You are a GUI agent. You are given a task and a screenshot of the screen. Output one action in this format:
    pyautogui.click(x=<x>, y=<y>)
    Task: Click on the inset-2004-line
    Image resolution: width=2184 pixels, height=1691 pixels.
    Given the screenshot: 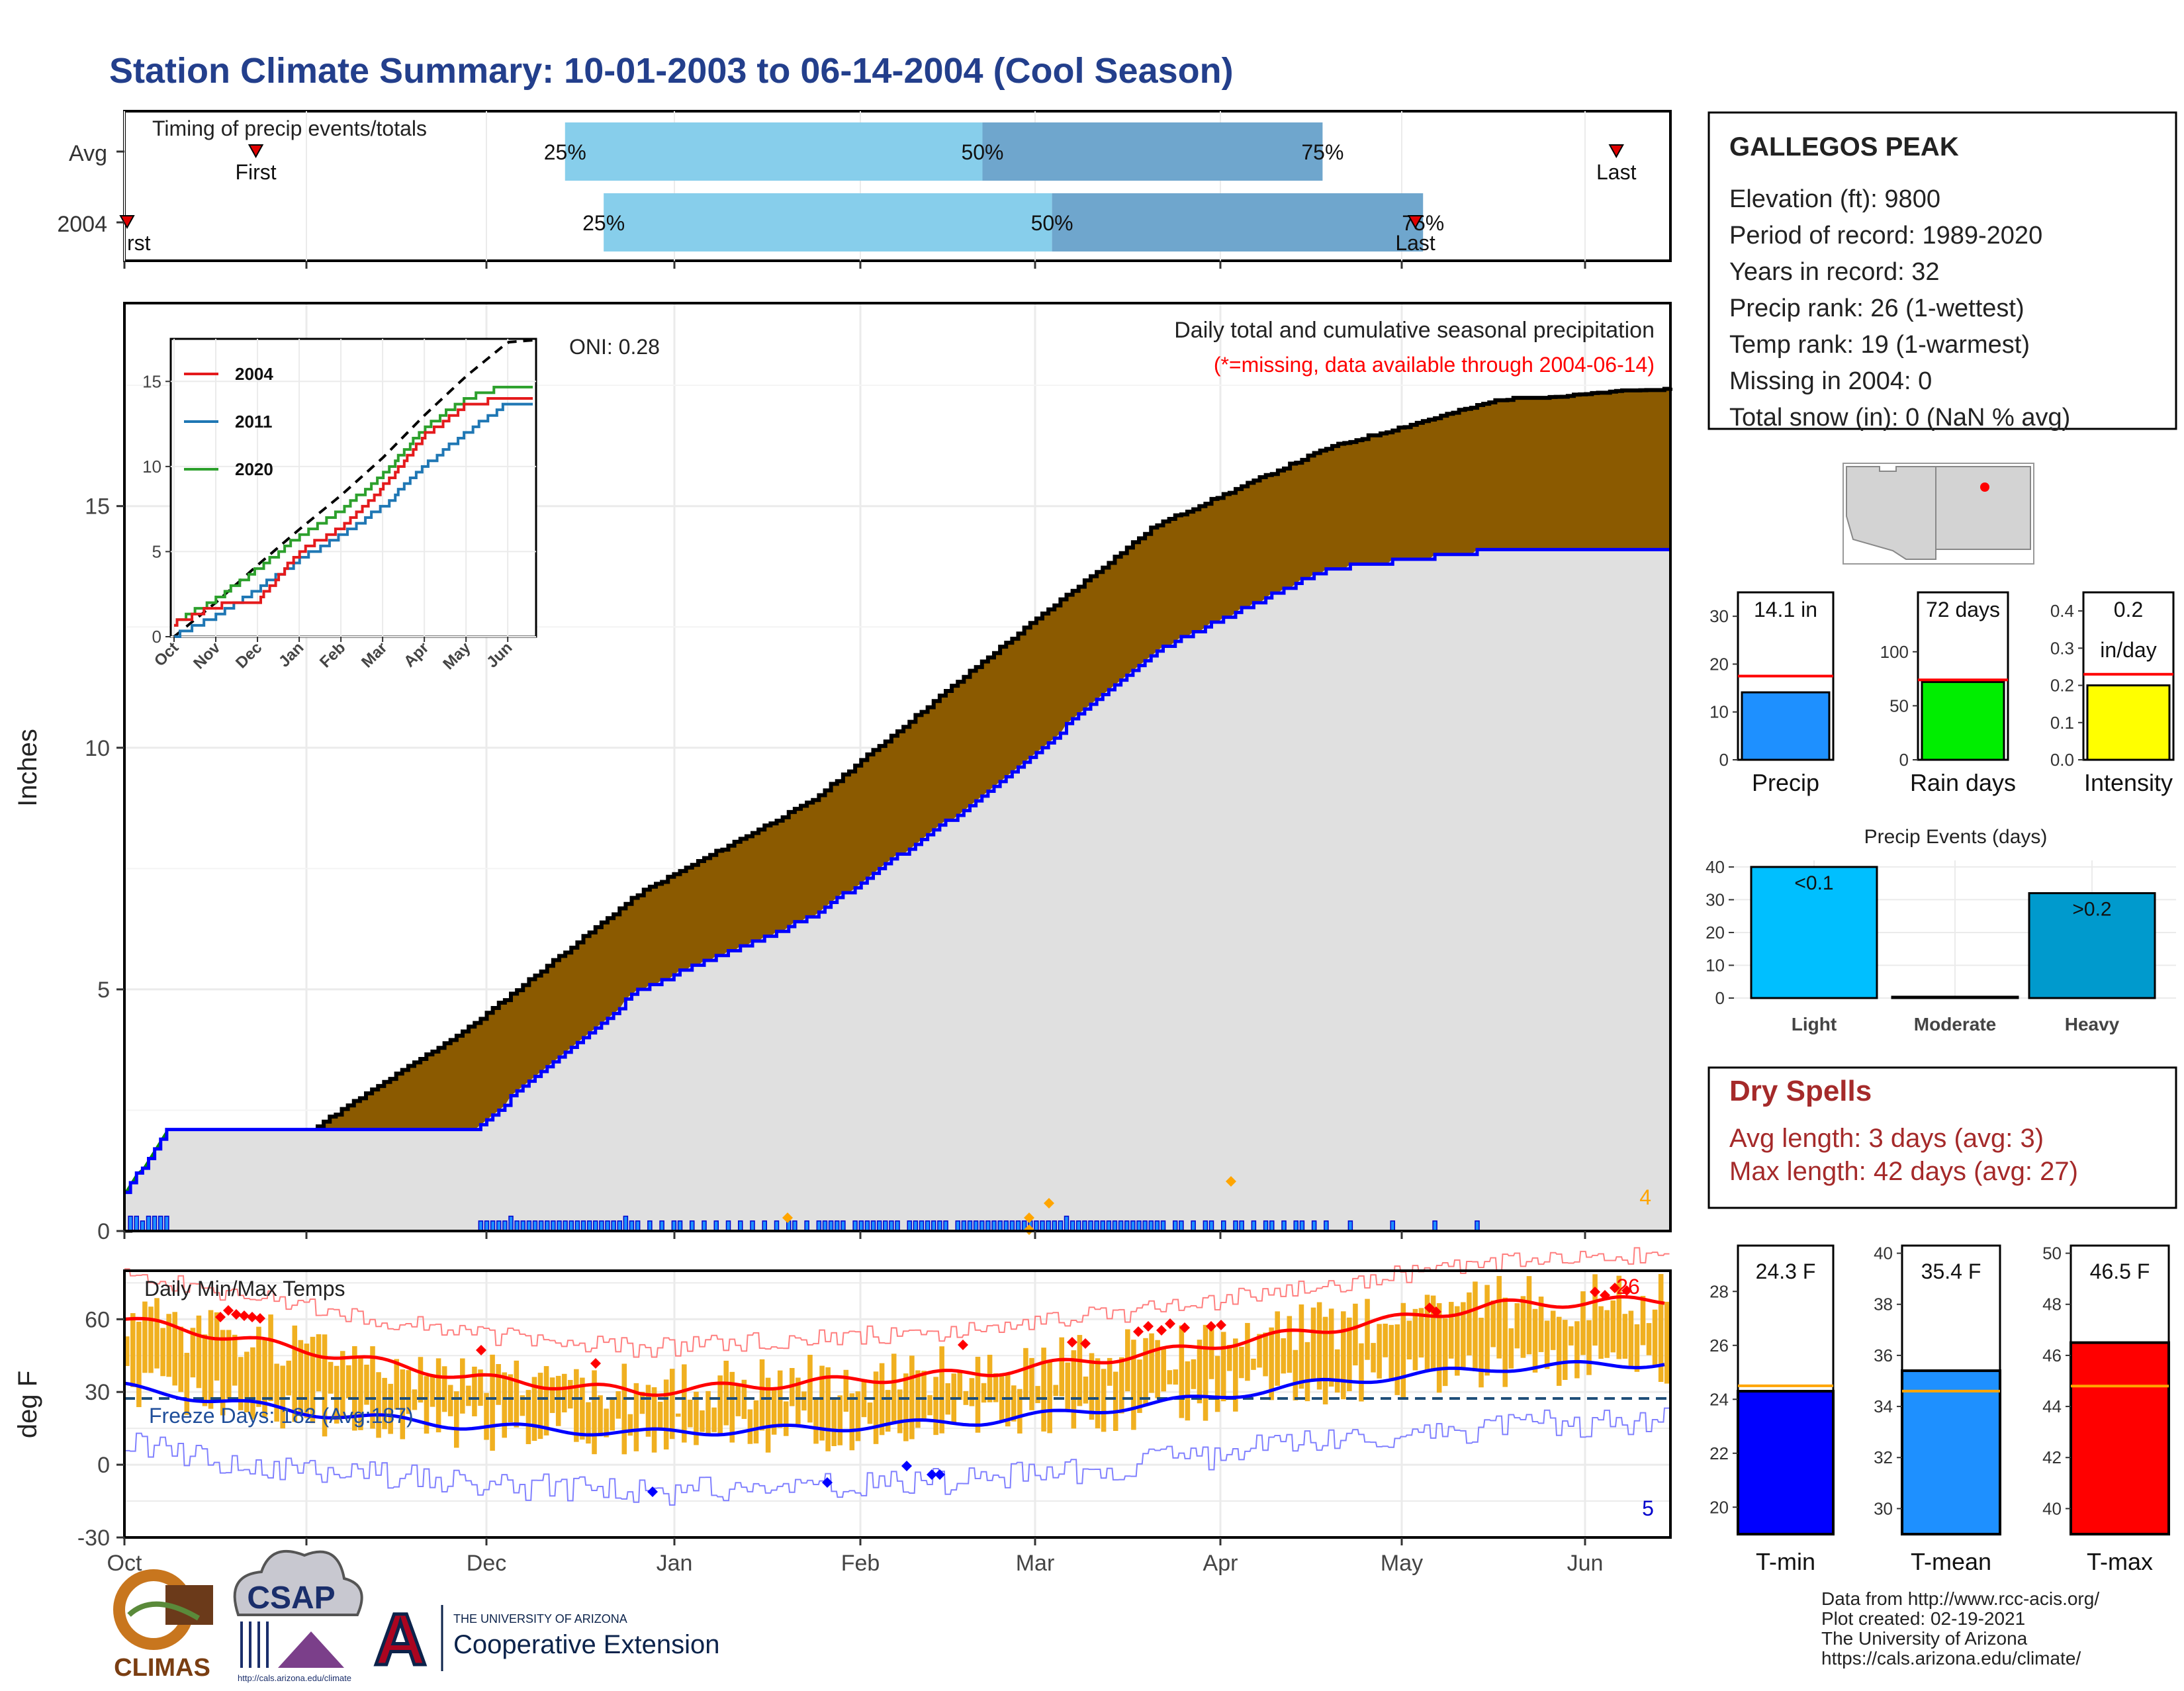 What is the action you would take?
    pyautogui.click(x=353, y=512)
    